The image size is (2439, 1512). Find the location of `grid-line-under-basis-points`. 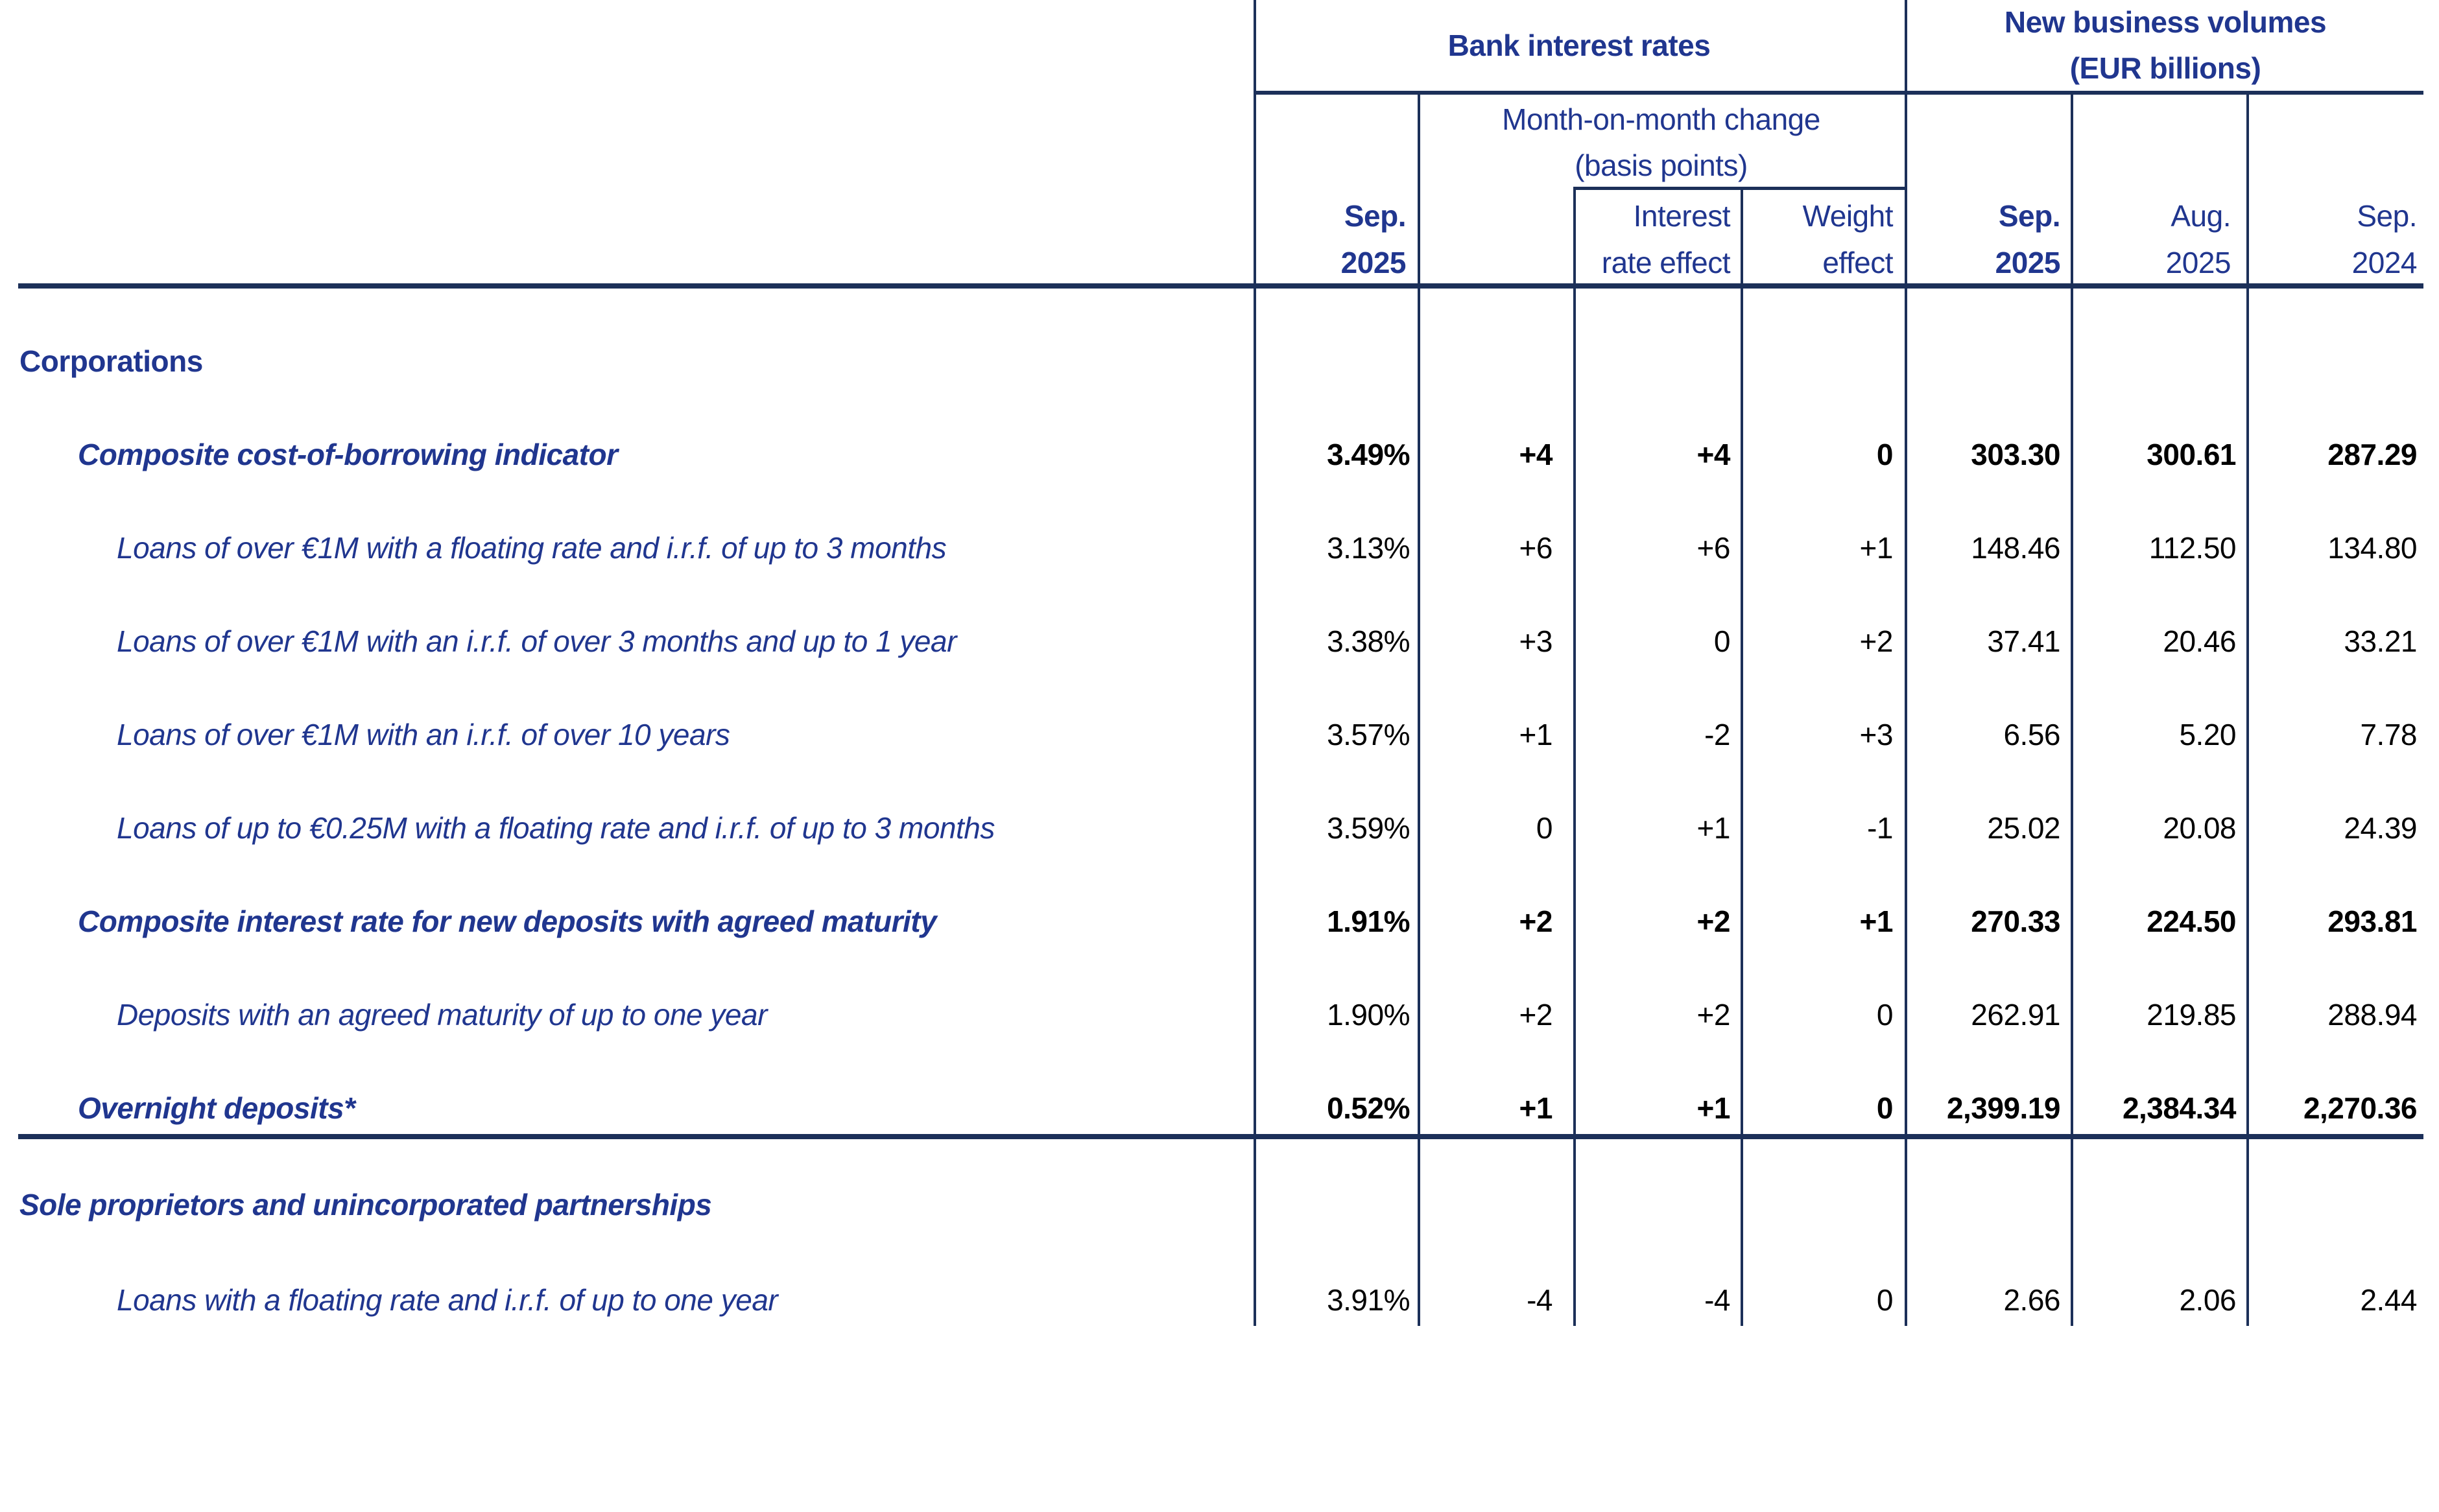

grid-line-under-basis-points is located at coordinates (1740, 188).